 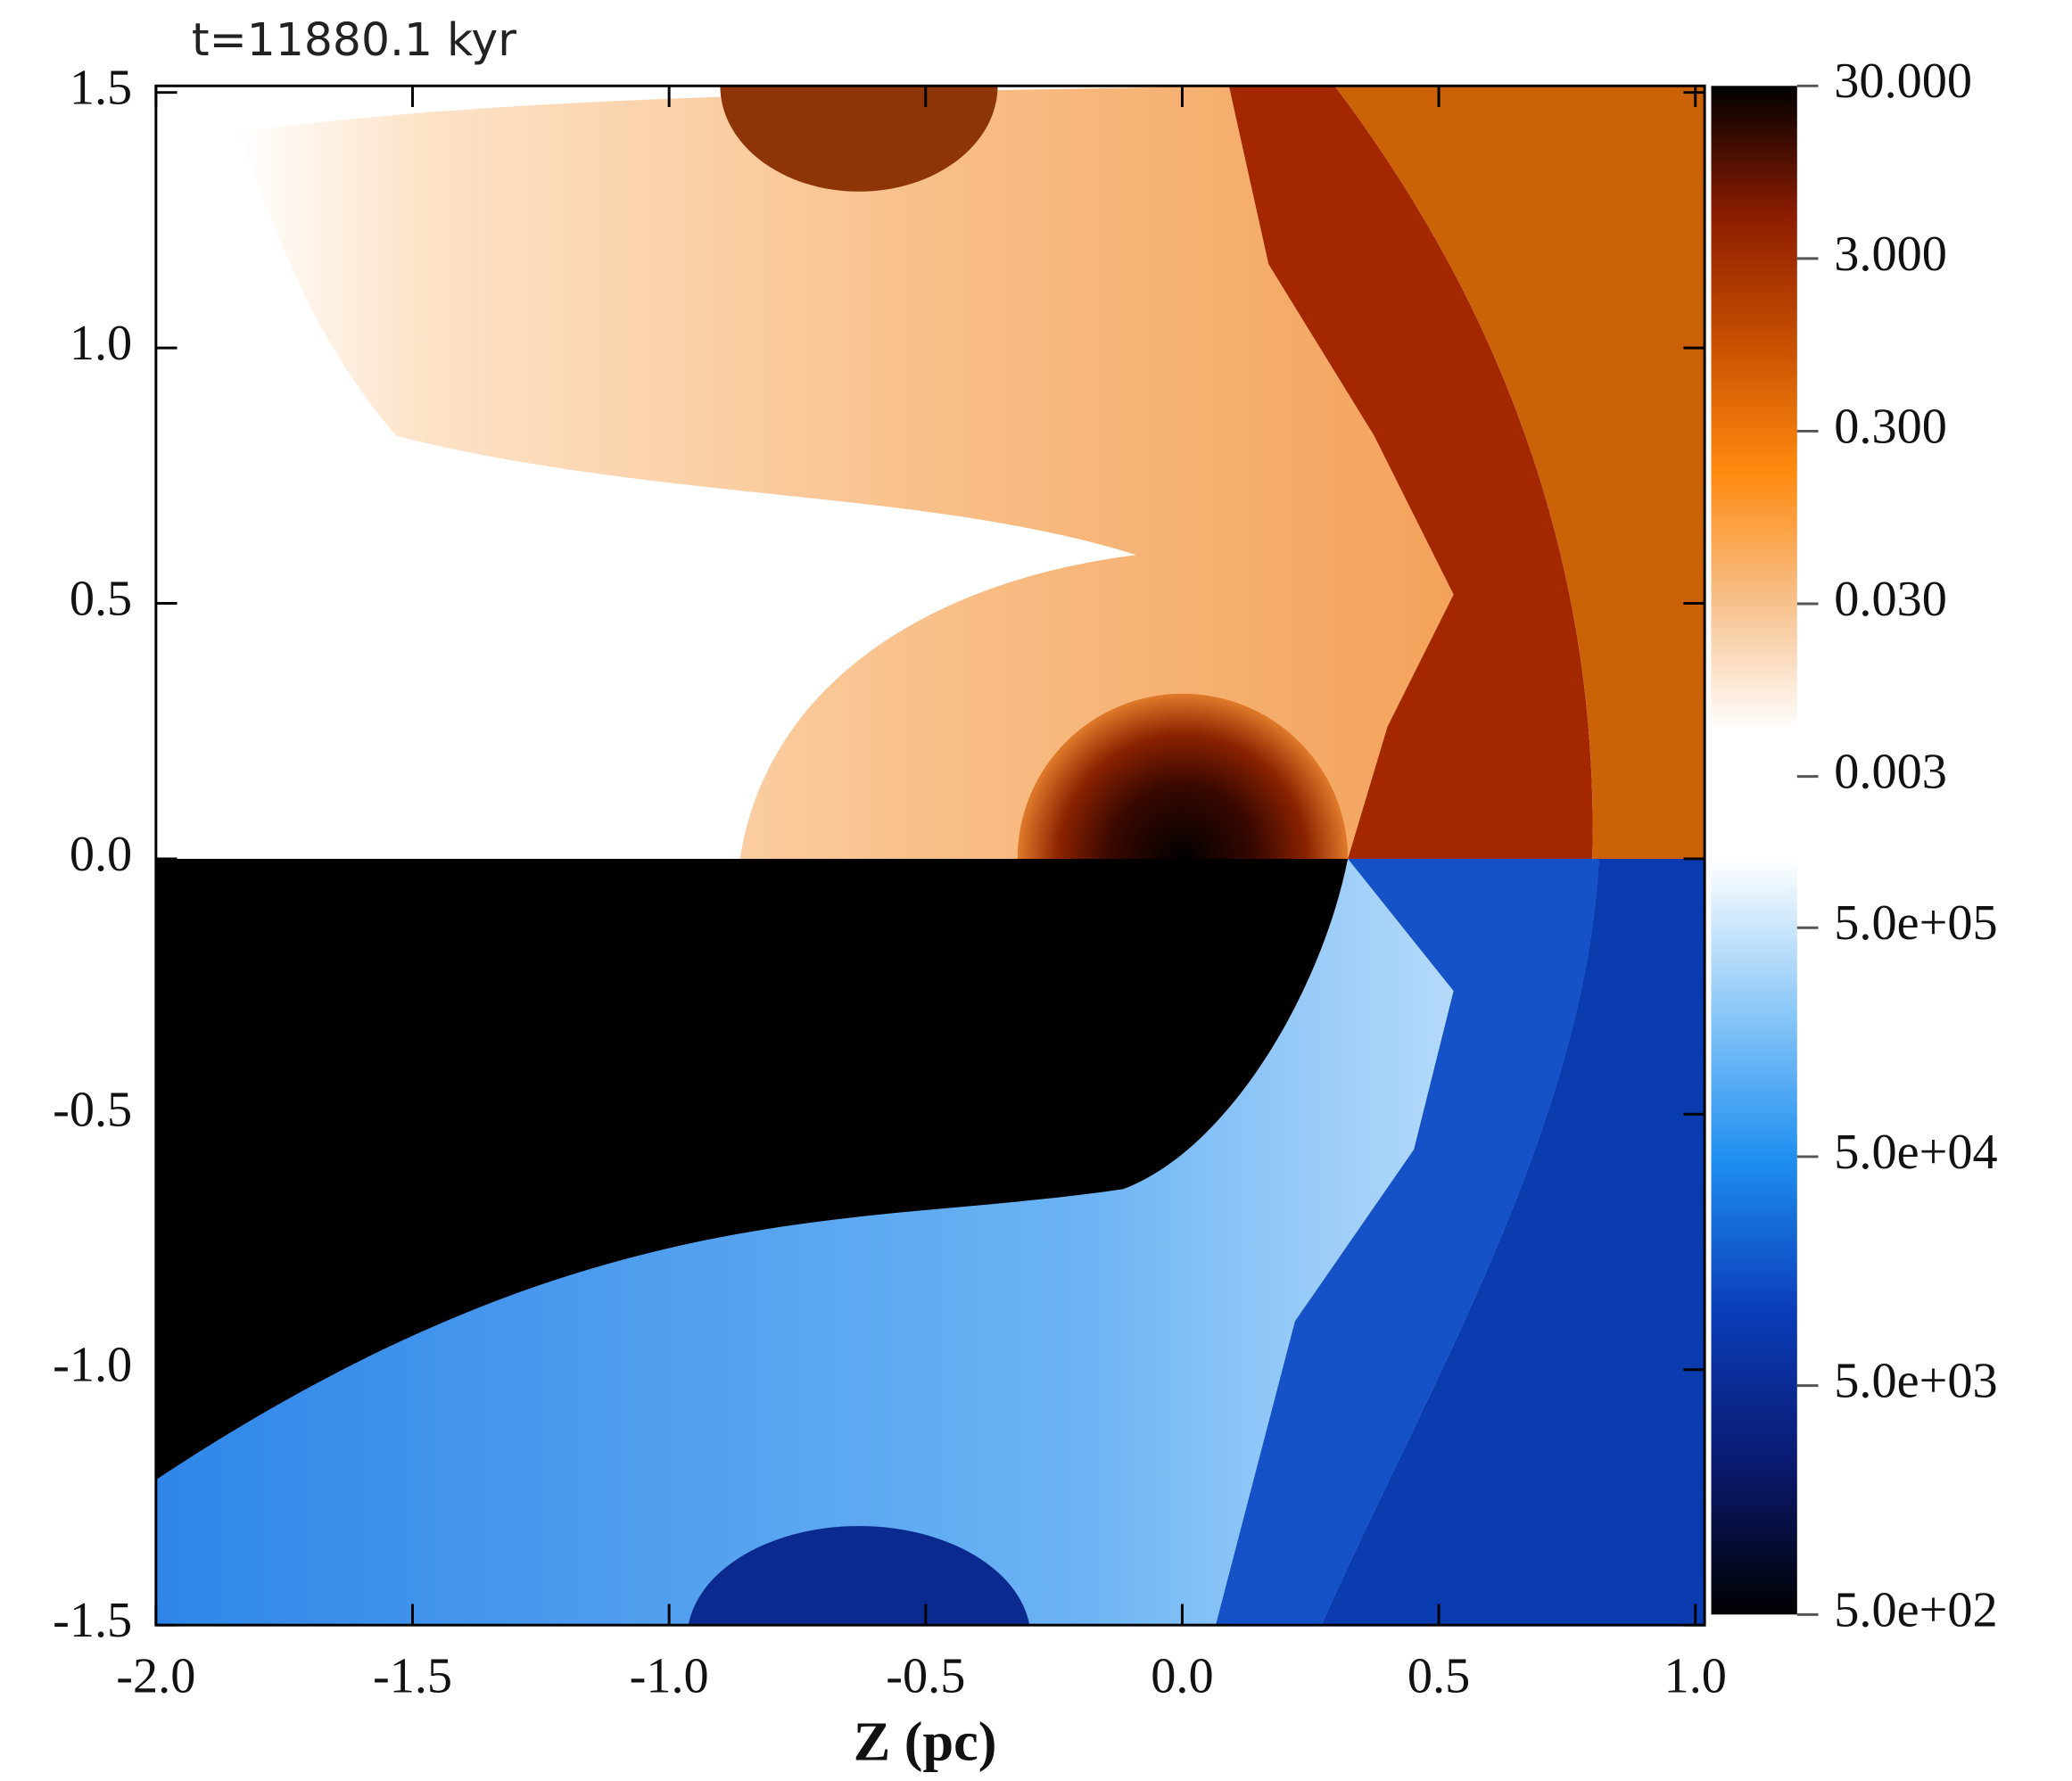 I want to click on colorbar-tick-label: 3.000, so click(x=1890, y=255).